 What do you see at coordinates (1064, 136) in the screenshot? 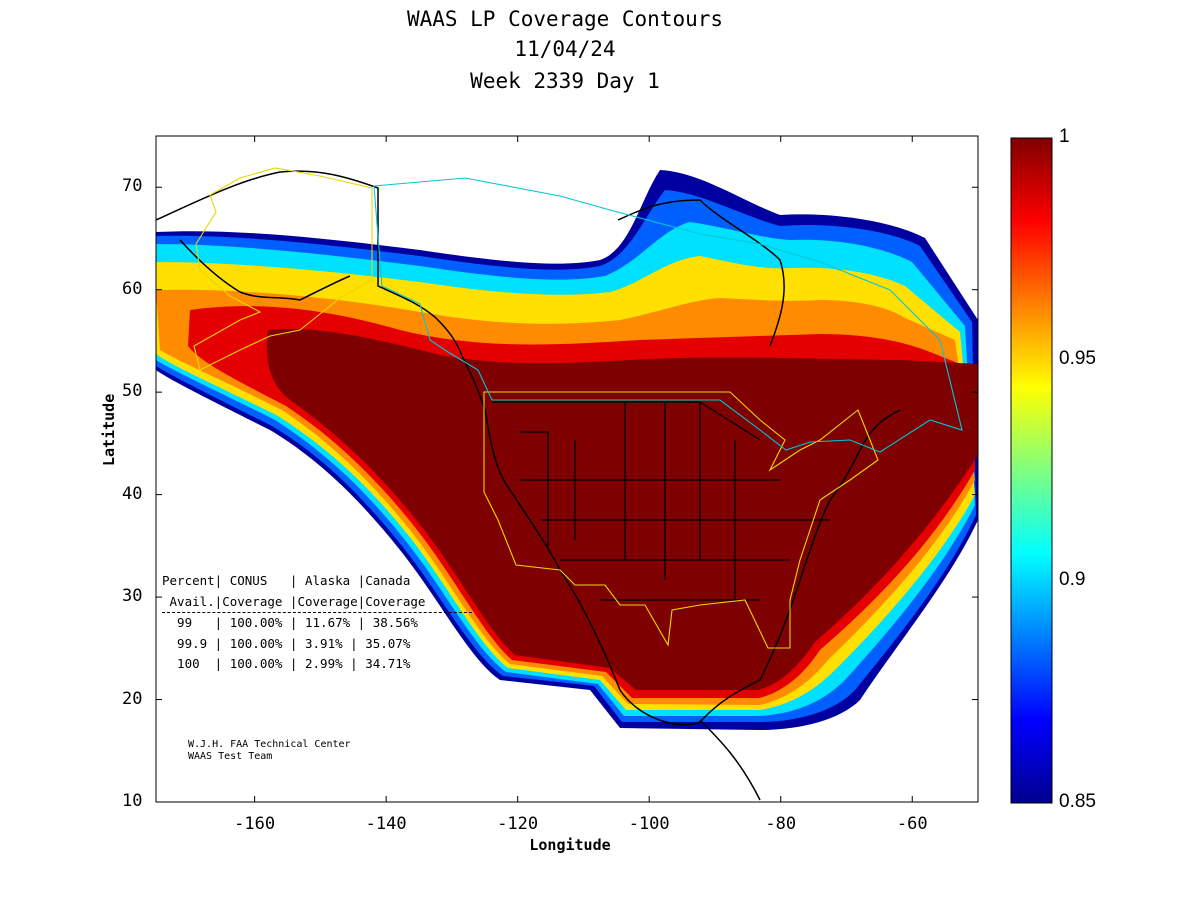
I see `colorbar-tick-label: 1` at bounding box center [1064, 136].